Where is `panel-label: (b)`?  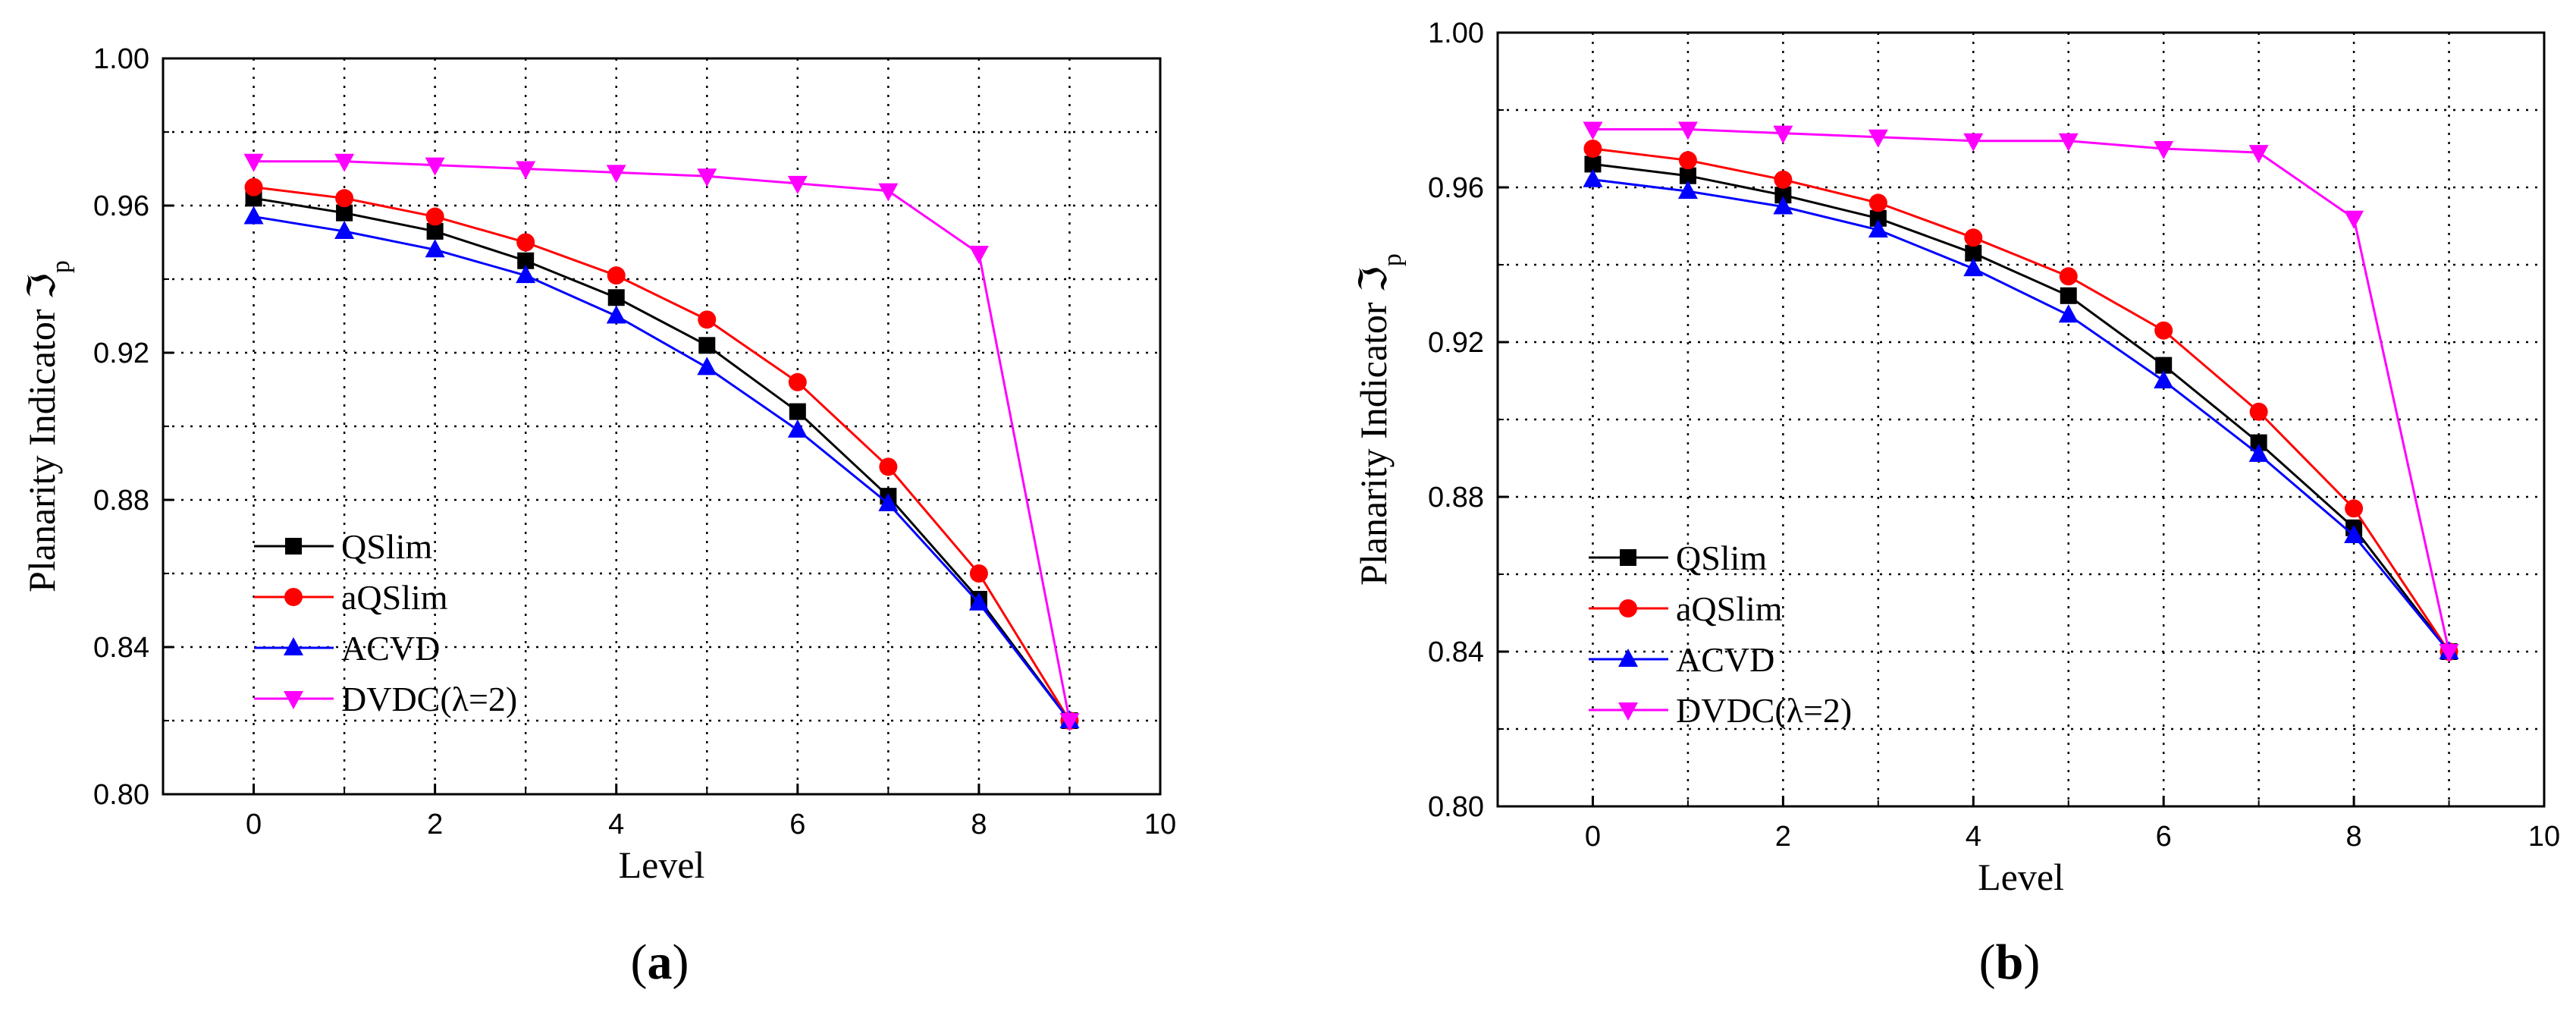
panel-label: (b) is located at coordinates (2010, 962).